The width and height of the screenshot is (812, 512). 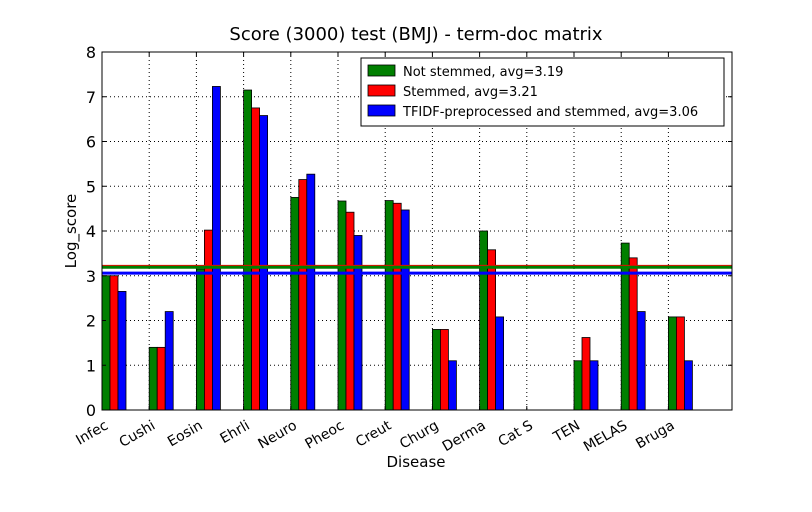 What do you see at coordinates (71, 231) in the screenshot?
I see `y-axis-label: Log_score` at bounding box center [71, 231].